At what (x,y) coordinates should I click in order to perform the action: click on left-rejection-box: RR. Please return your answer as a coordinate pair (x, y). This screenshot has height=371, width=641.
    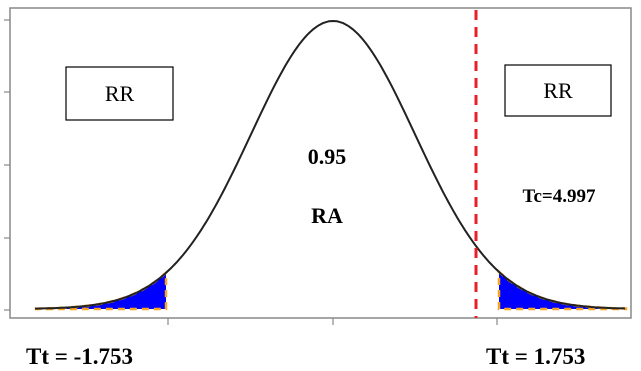
    Looking at the image, I should click on (119, 93).